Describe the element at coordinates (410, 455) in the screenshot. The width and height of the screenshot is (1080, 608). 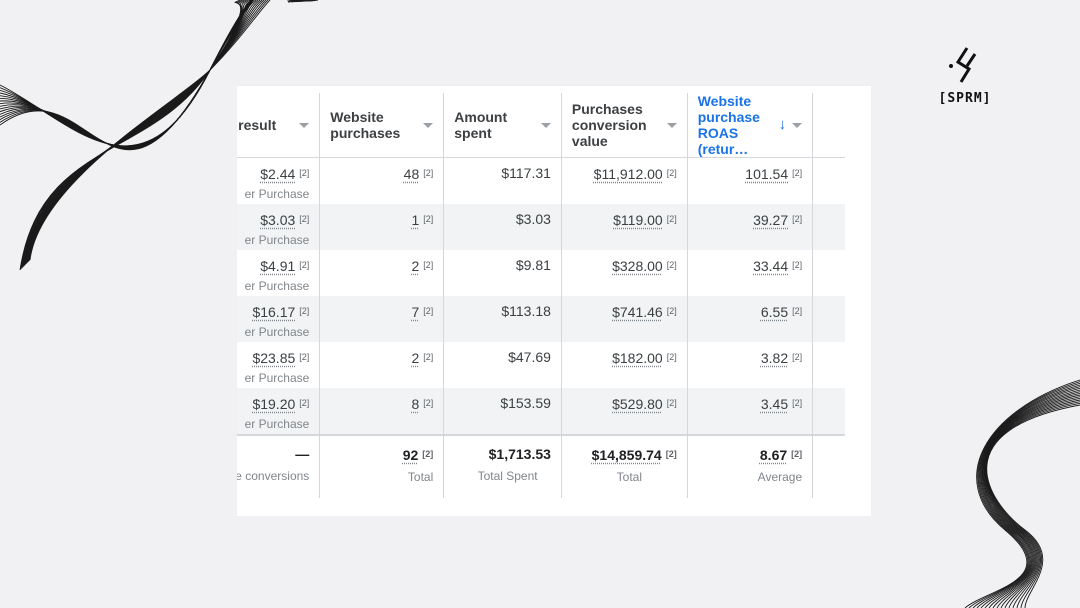
I see `total-value: 92` at that location.